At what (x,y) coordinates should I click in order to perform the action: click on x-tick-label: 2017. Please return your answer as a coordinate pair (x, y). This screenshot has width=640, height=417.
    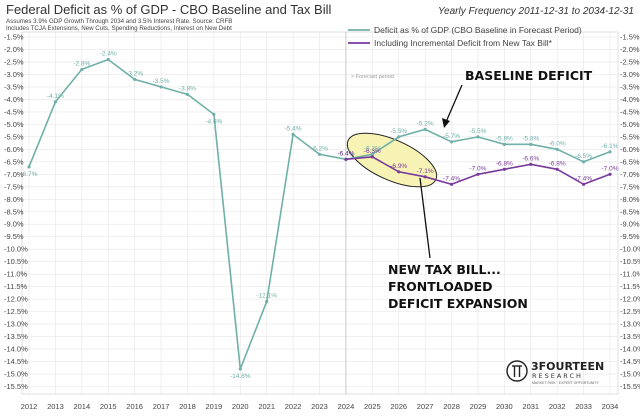
    Looking at the image, I should click on (161, 406).